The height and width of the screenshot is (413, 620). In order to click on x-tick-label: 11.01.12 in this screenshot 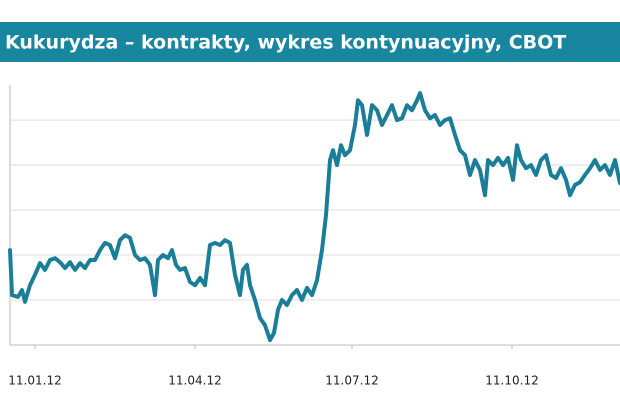, I will do `click(34, 381)`.